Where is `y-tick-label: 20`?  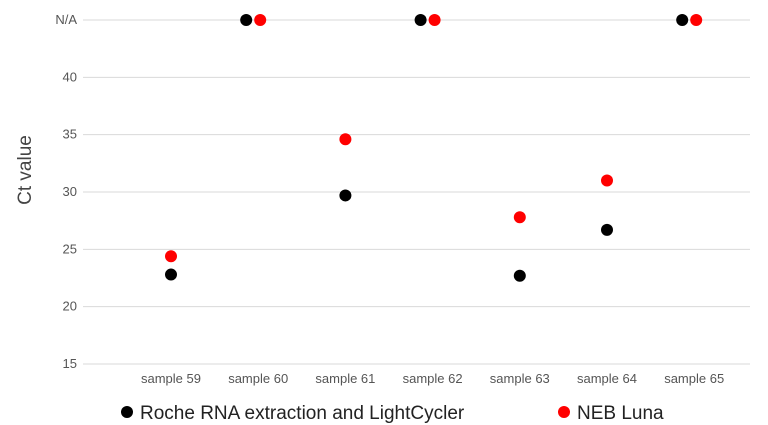 y-tick-label: 20 is located at coordinates (70, 306).